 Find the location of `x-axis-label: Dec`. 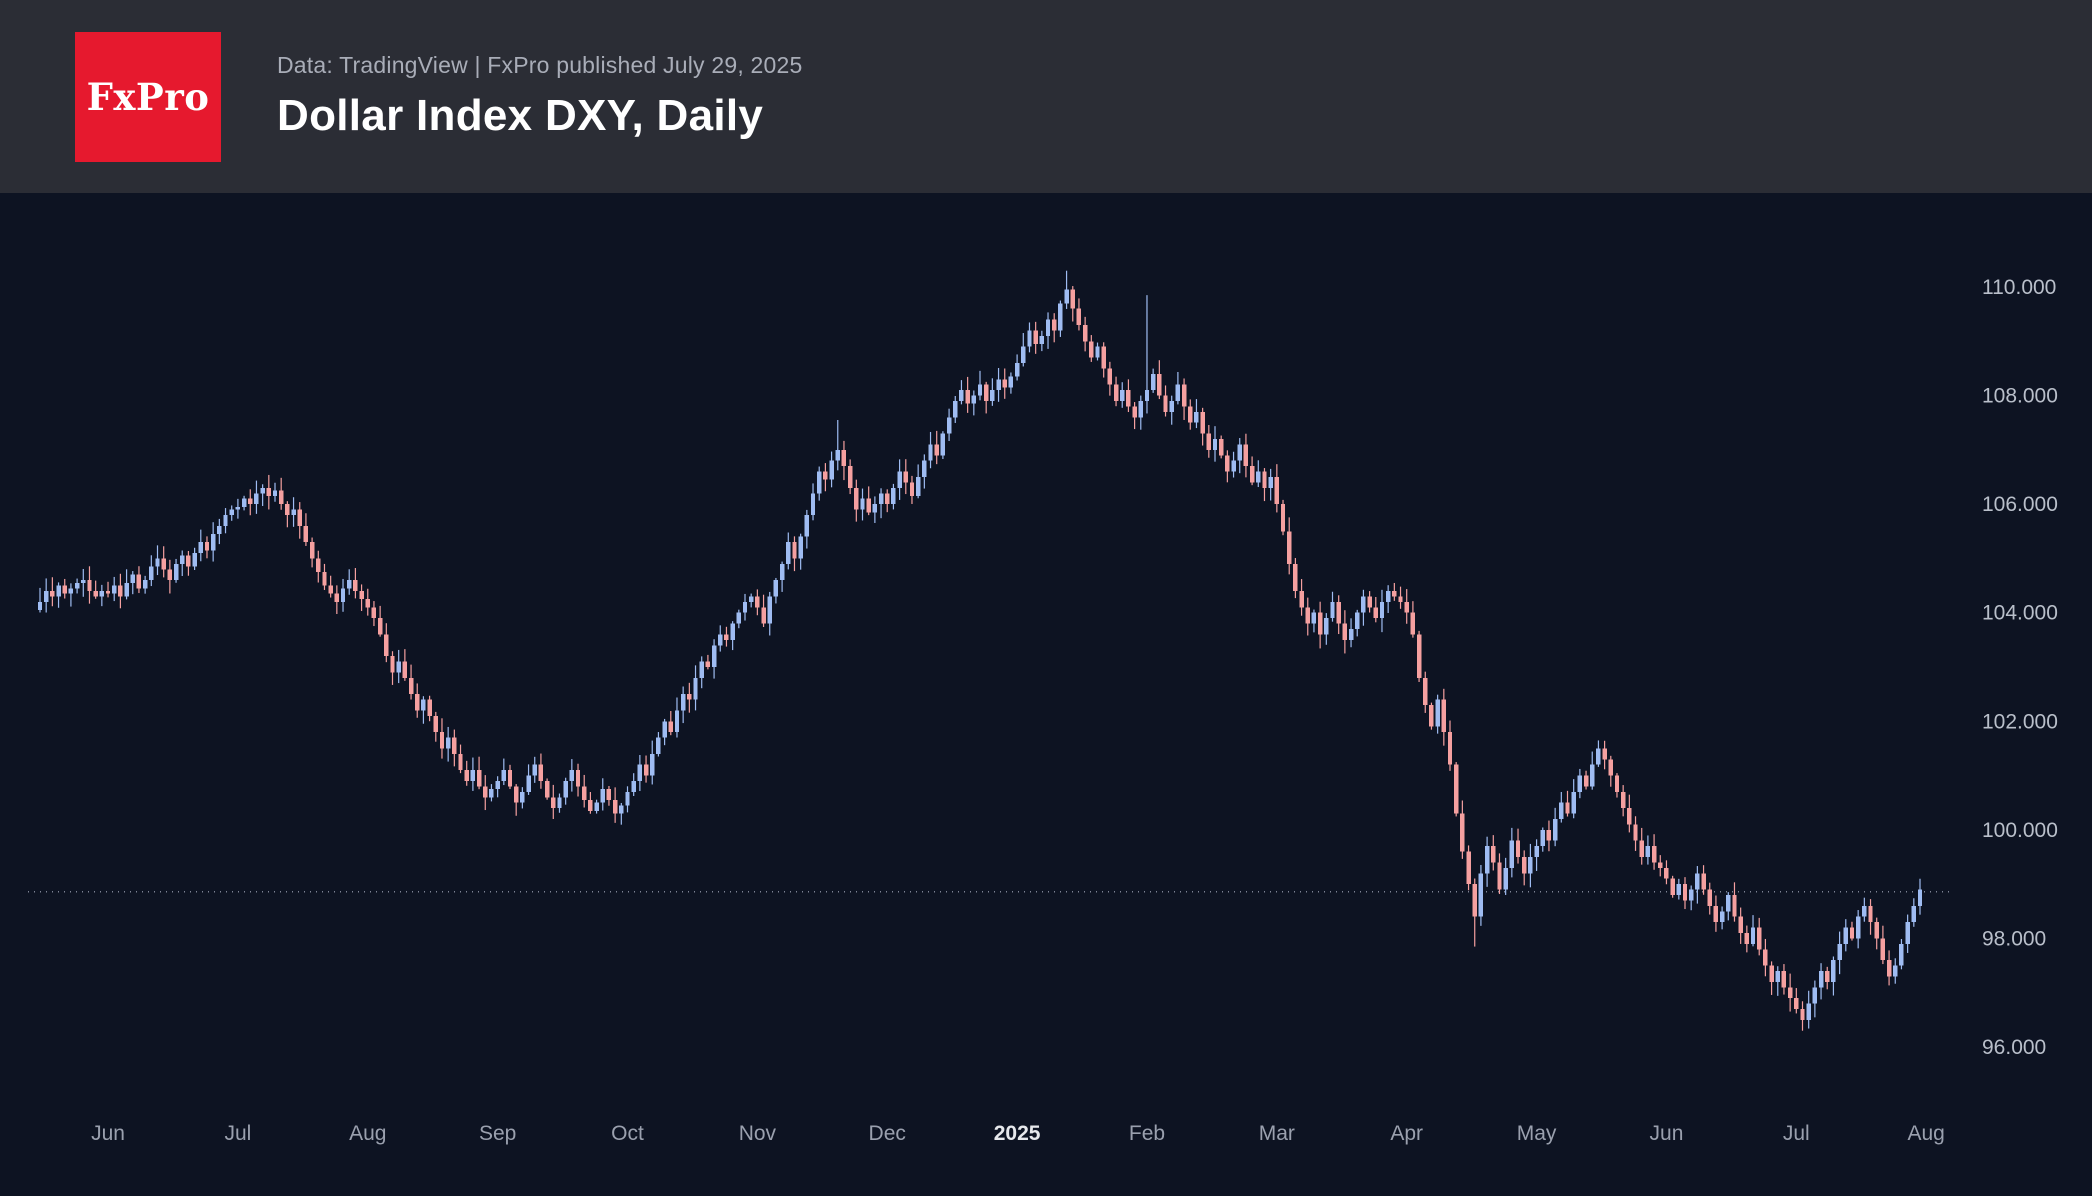

x-axis-label: Dec is located at coordinates (887, 1133).